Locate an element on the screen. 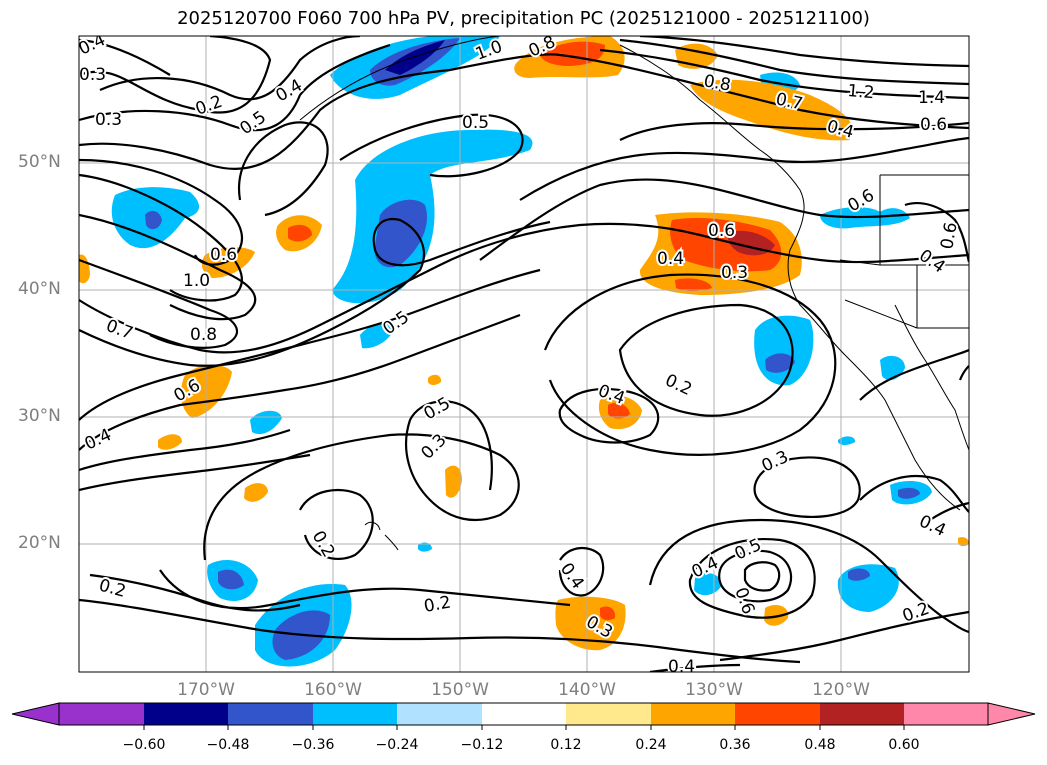  lon-label: 140°W is located at coordinates (587, 690).